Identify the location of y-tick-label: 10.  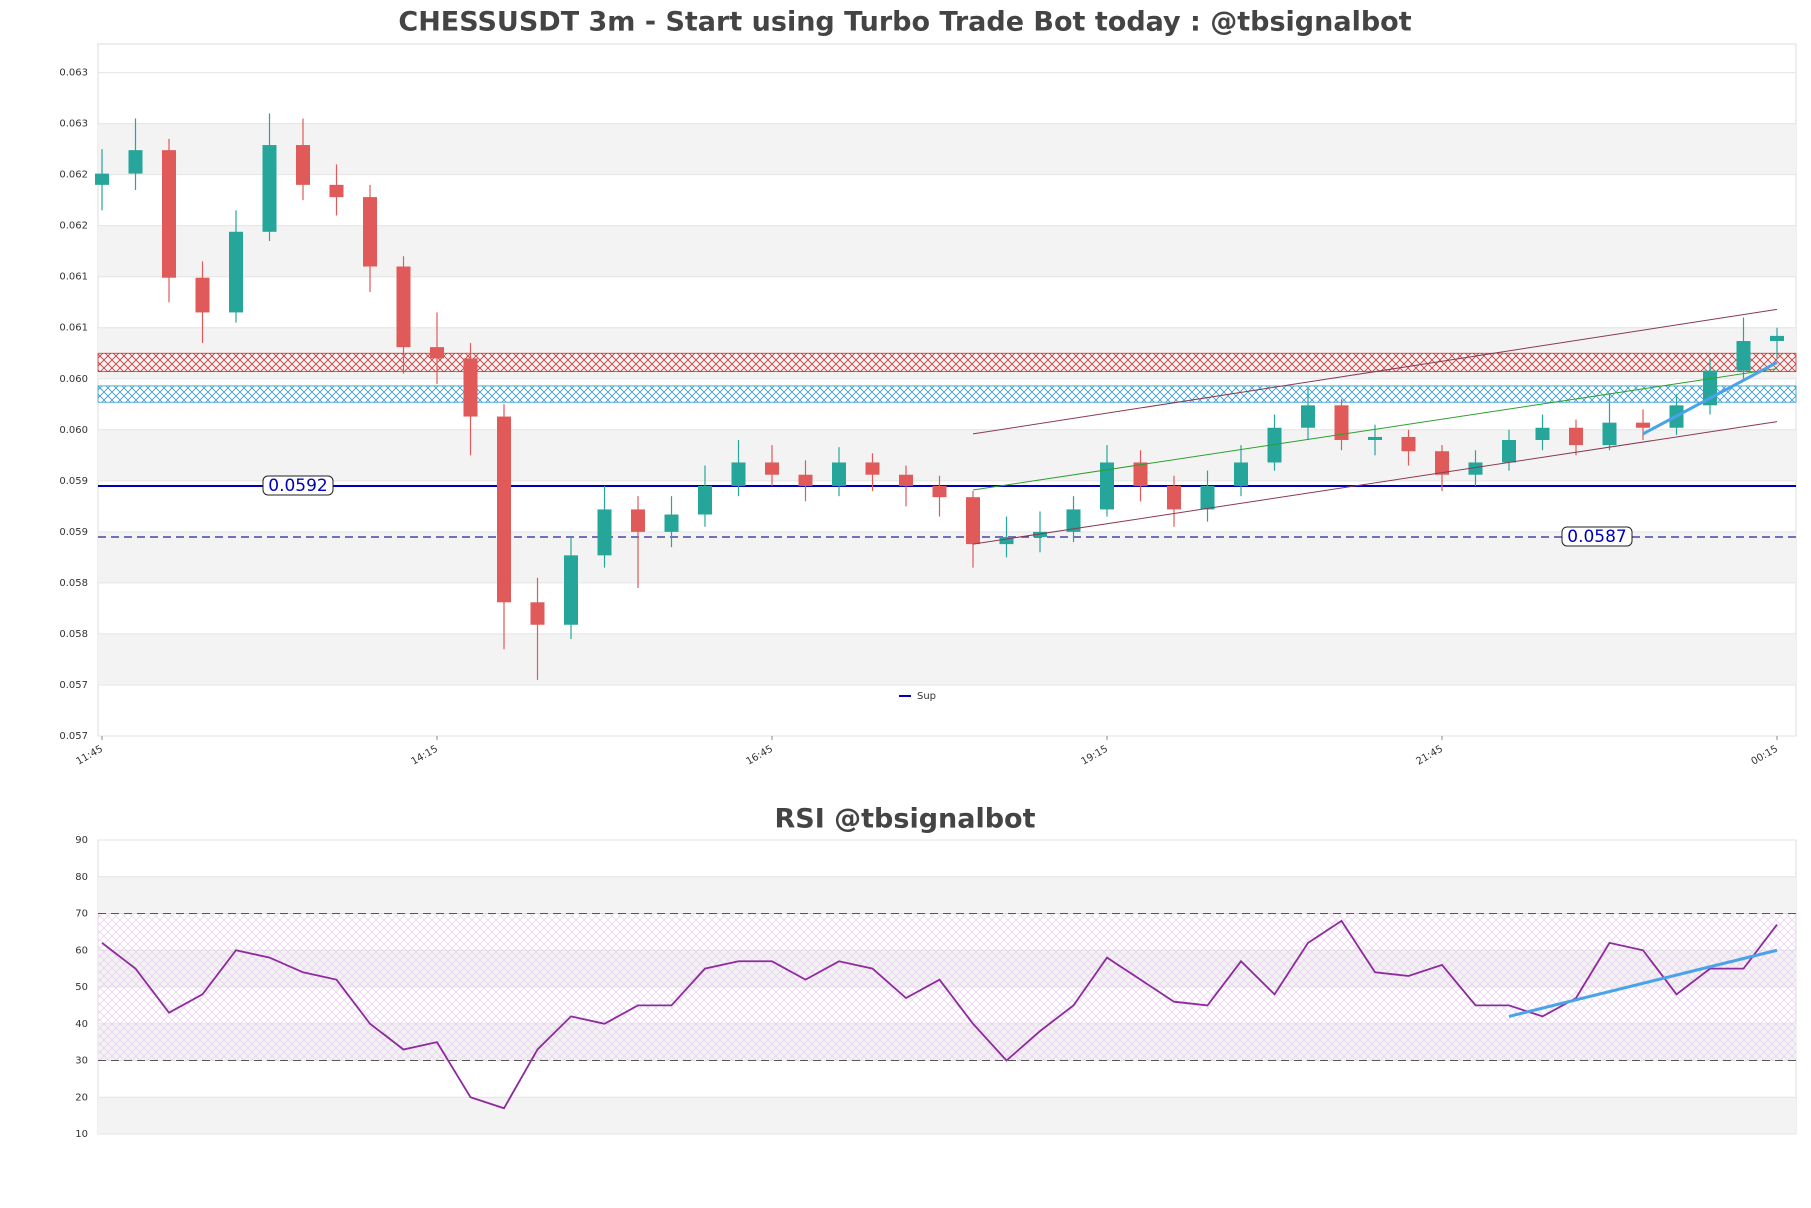
(81, 1134).